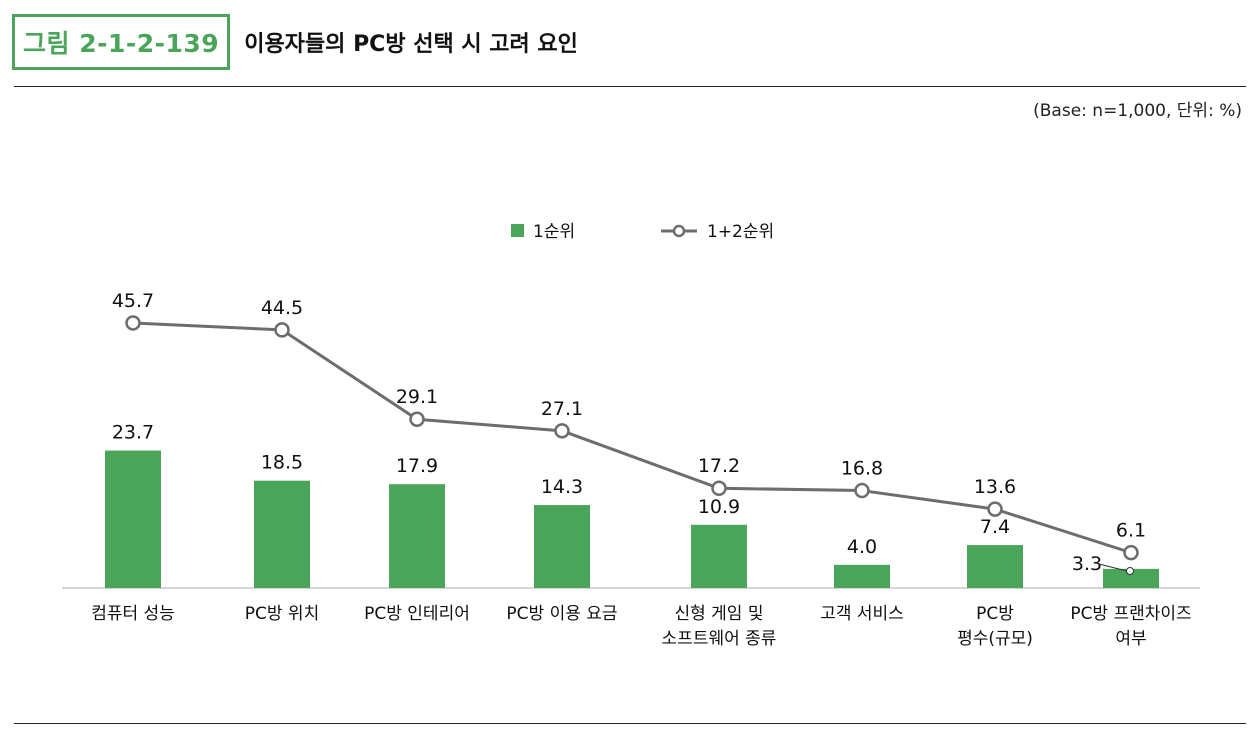  What do you see at coordinates (562, 409) in the screenshot?
I see `line-value-label: 27.1` at bounding box center [562, 409].